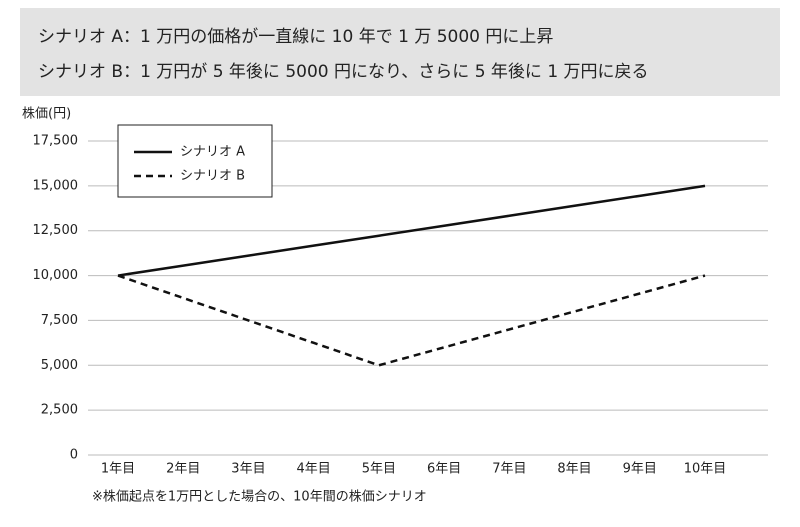 The width and height of the screenshot is (800, 527). What do you see at coordinates (248, 469) in the screenshot?
I see `x-tick-label: 3年目` at bounding box center [248, 469].